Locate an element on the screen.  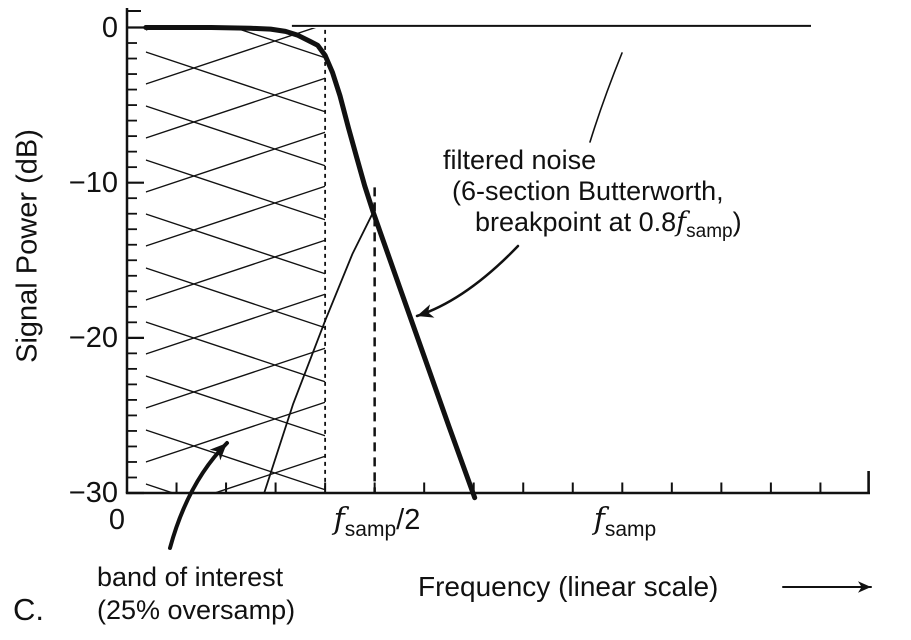
y-tick-label-minus20: −20 is located at coordinates (93, 338).